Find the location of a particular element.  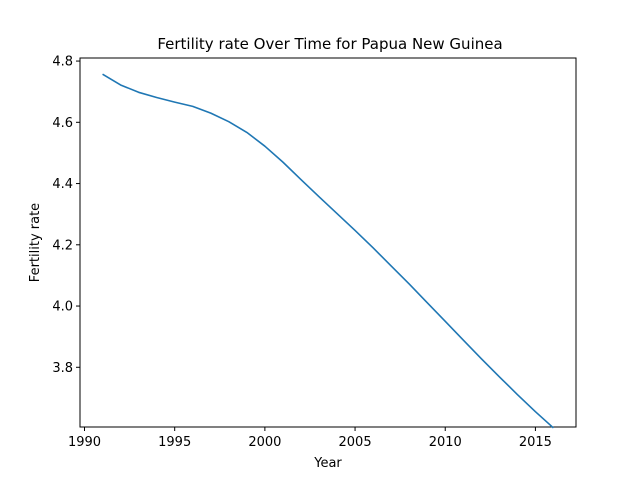

y-tick-label: 4.8 is located at coordinates (62, 62).